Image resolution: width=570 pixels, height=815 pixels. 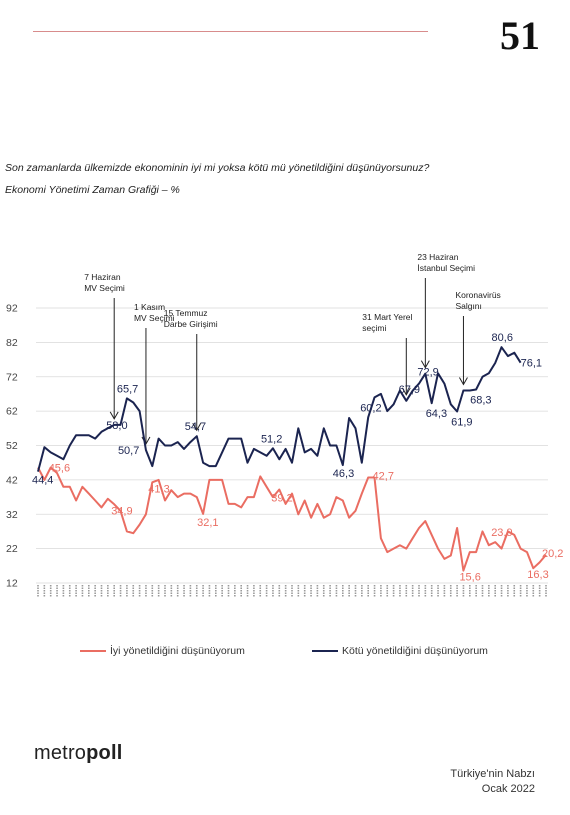 What do you see at coordinates (12, 377) in the screenshot?
I see `y-tick-label: 72` at bounding box center [12, 377].